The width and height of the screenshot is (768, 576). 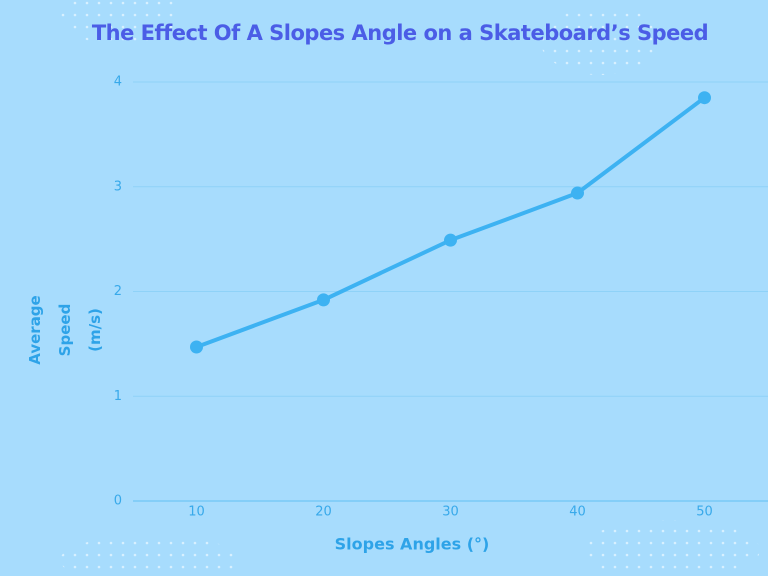 I want to click on y-tick-label: 0, so click(x=118, y=501).